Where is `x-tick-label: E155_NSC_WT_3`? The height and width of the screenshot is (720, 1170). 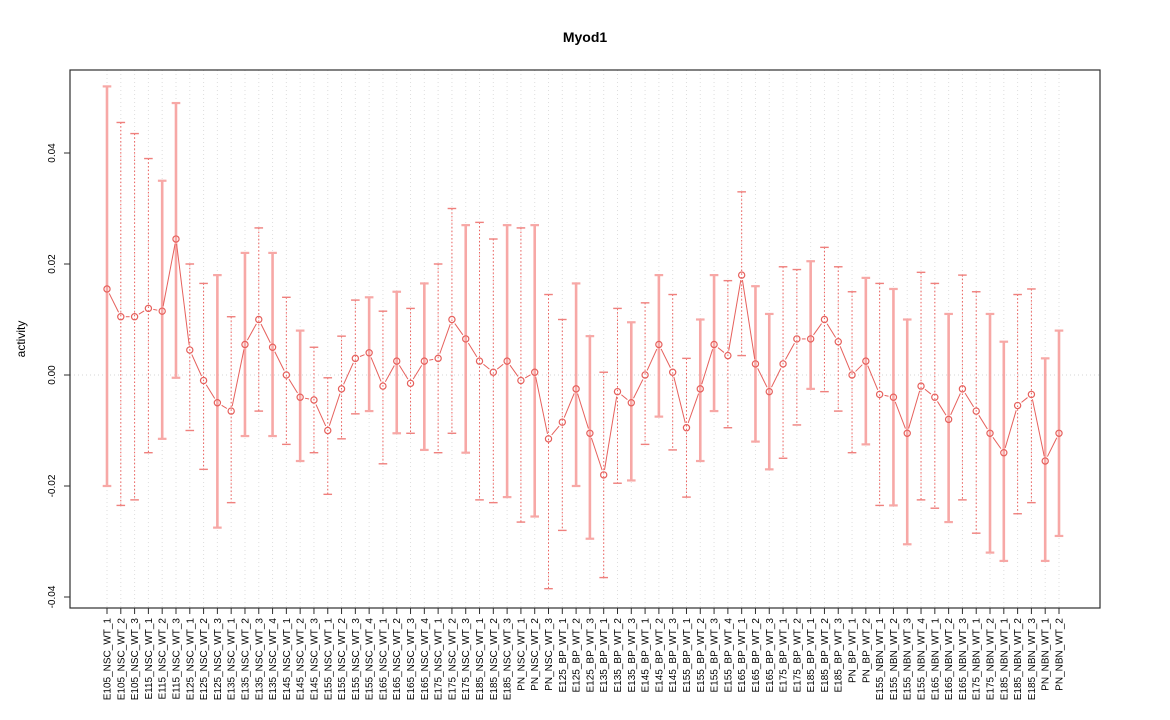 x-tick-label: E155_NSC_WT_3 is located at coordinates (356, 659).